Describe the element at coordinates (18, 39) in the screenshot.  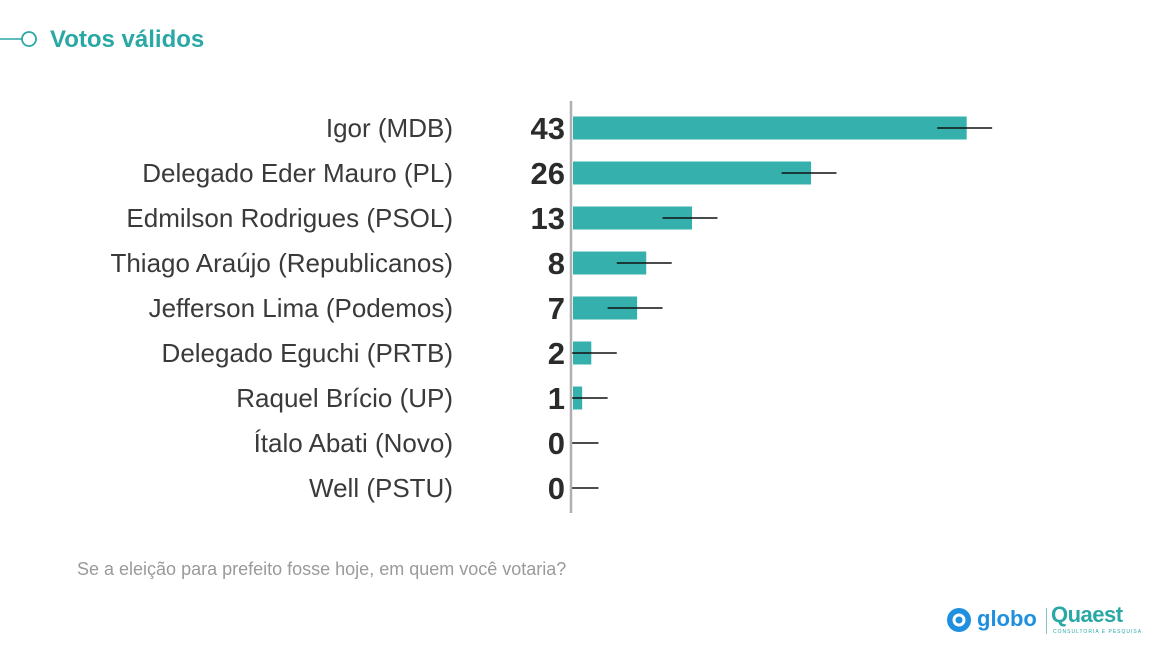
I see `header-marker-icon` at that location.